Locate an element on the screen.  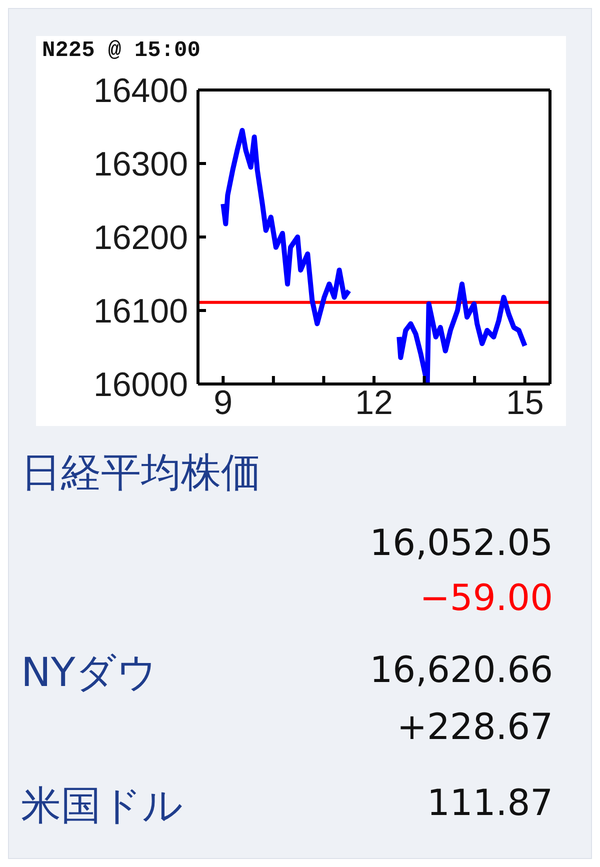
text: 16,052.05 is located at coordinates (461, 544).